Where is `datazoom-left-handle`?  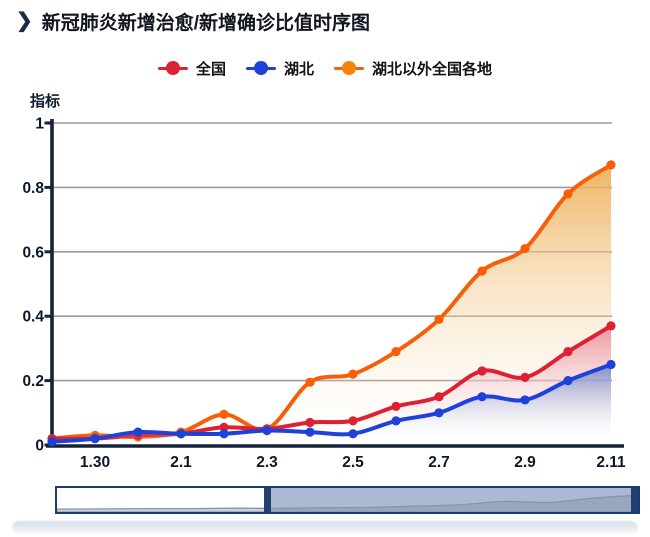
datazoom-left-handle is located at coordinates (267, 500).